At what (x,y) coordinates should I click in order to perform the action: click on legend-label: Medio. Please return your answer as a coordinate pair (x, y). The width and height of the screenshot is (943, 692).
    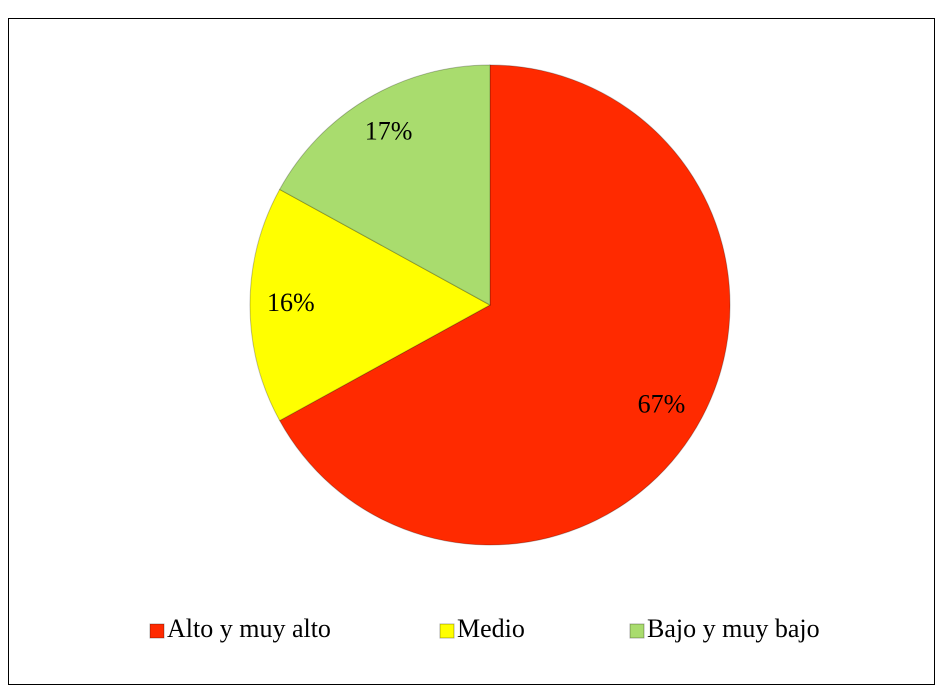
    Looking at the image, I should click on (491, 628).